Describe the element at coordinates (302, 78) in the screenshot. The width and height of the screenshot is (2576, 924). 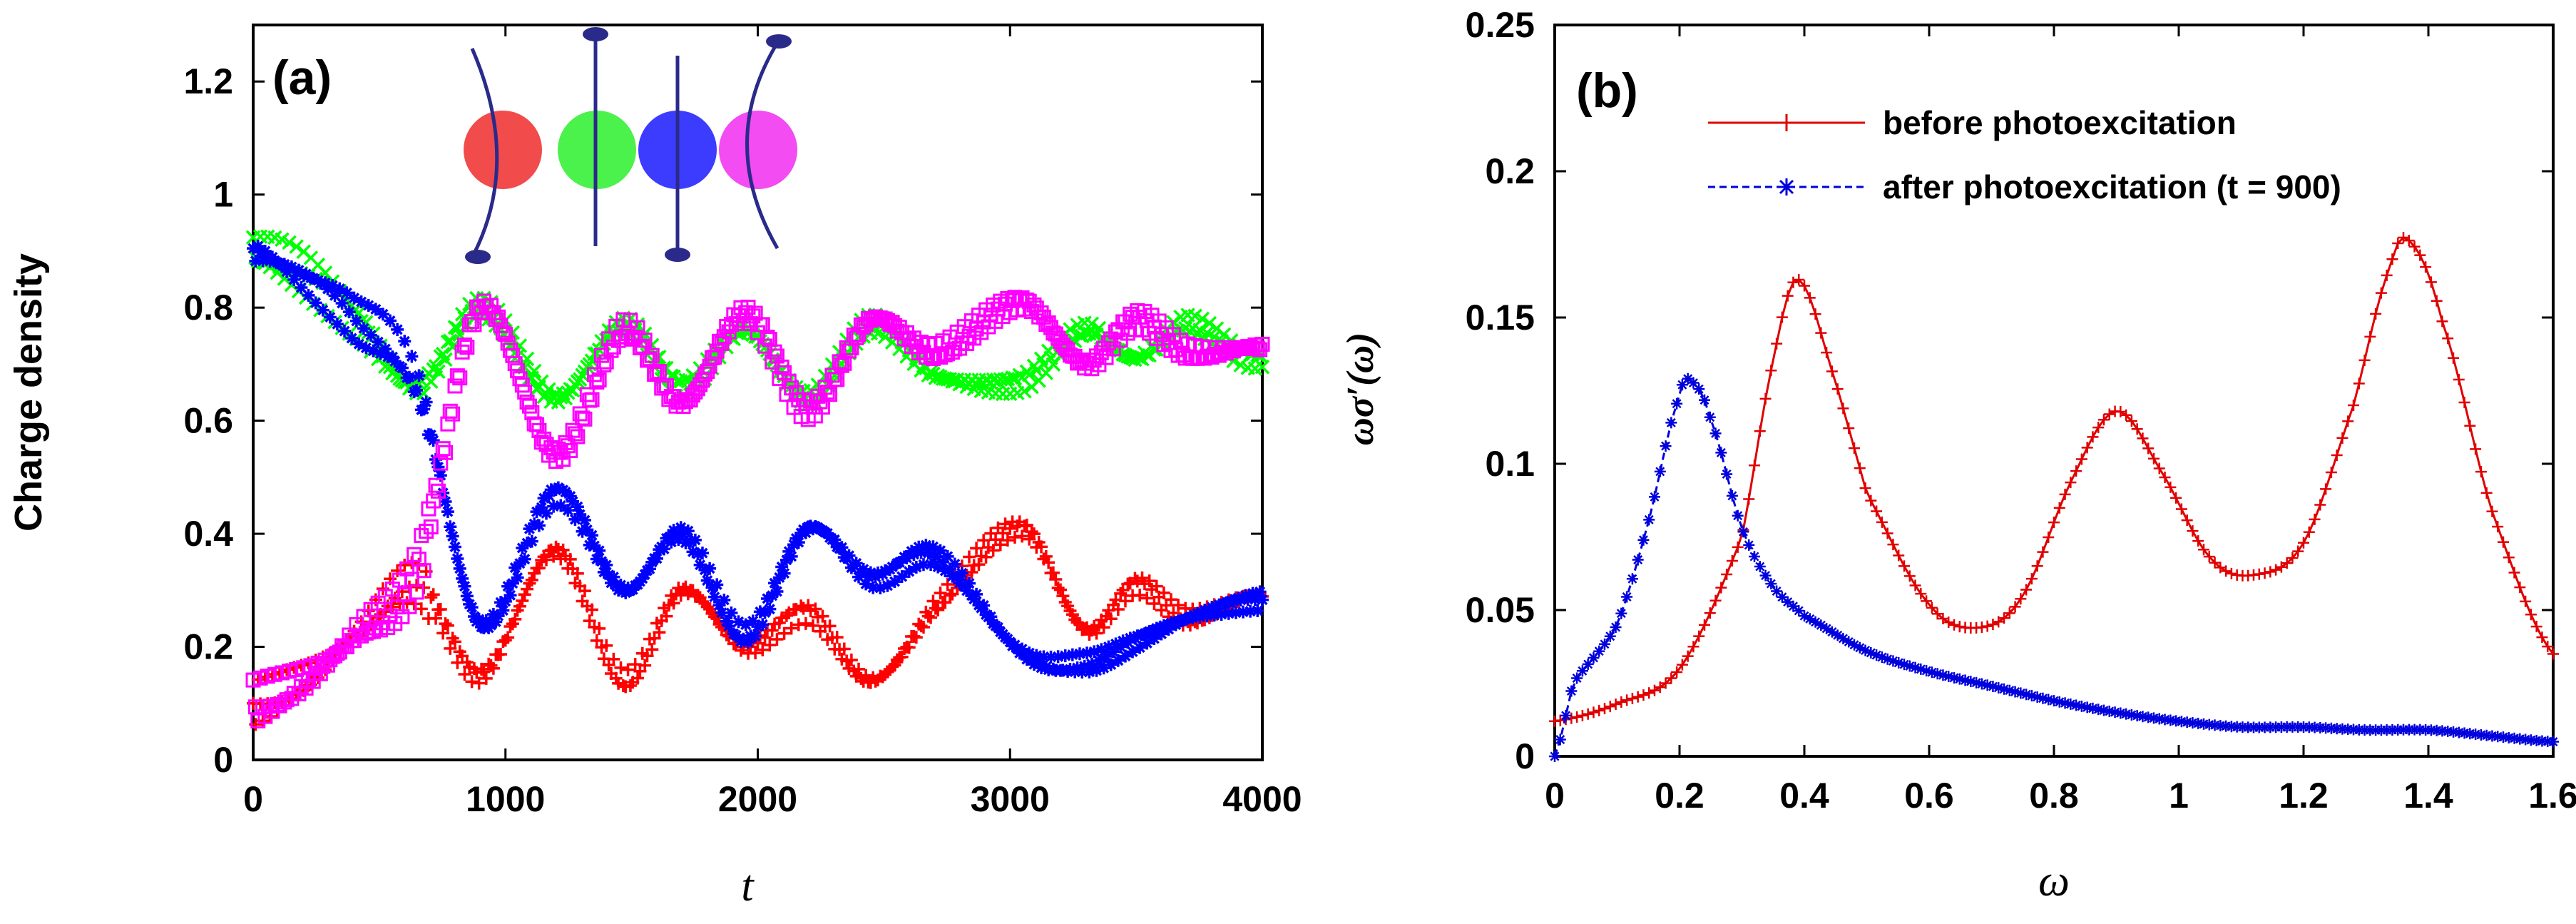
I see `panel-label-a: (a)` at that location.